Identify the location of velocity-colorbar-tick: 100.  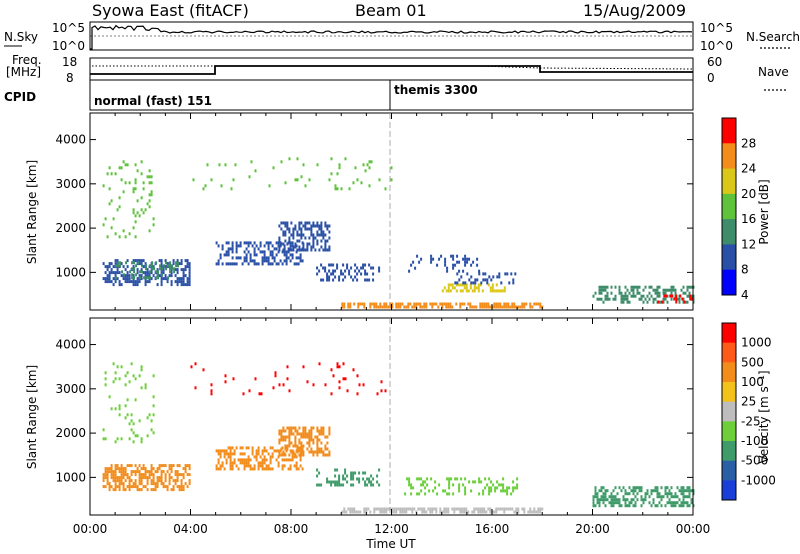
(752, 382).